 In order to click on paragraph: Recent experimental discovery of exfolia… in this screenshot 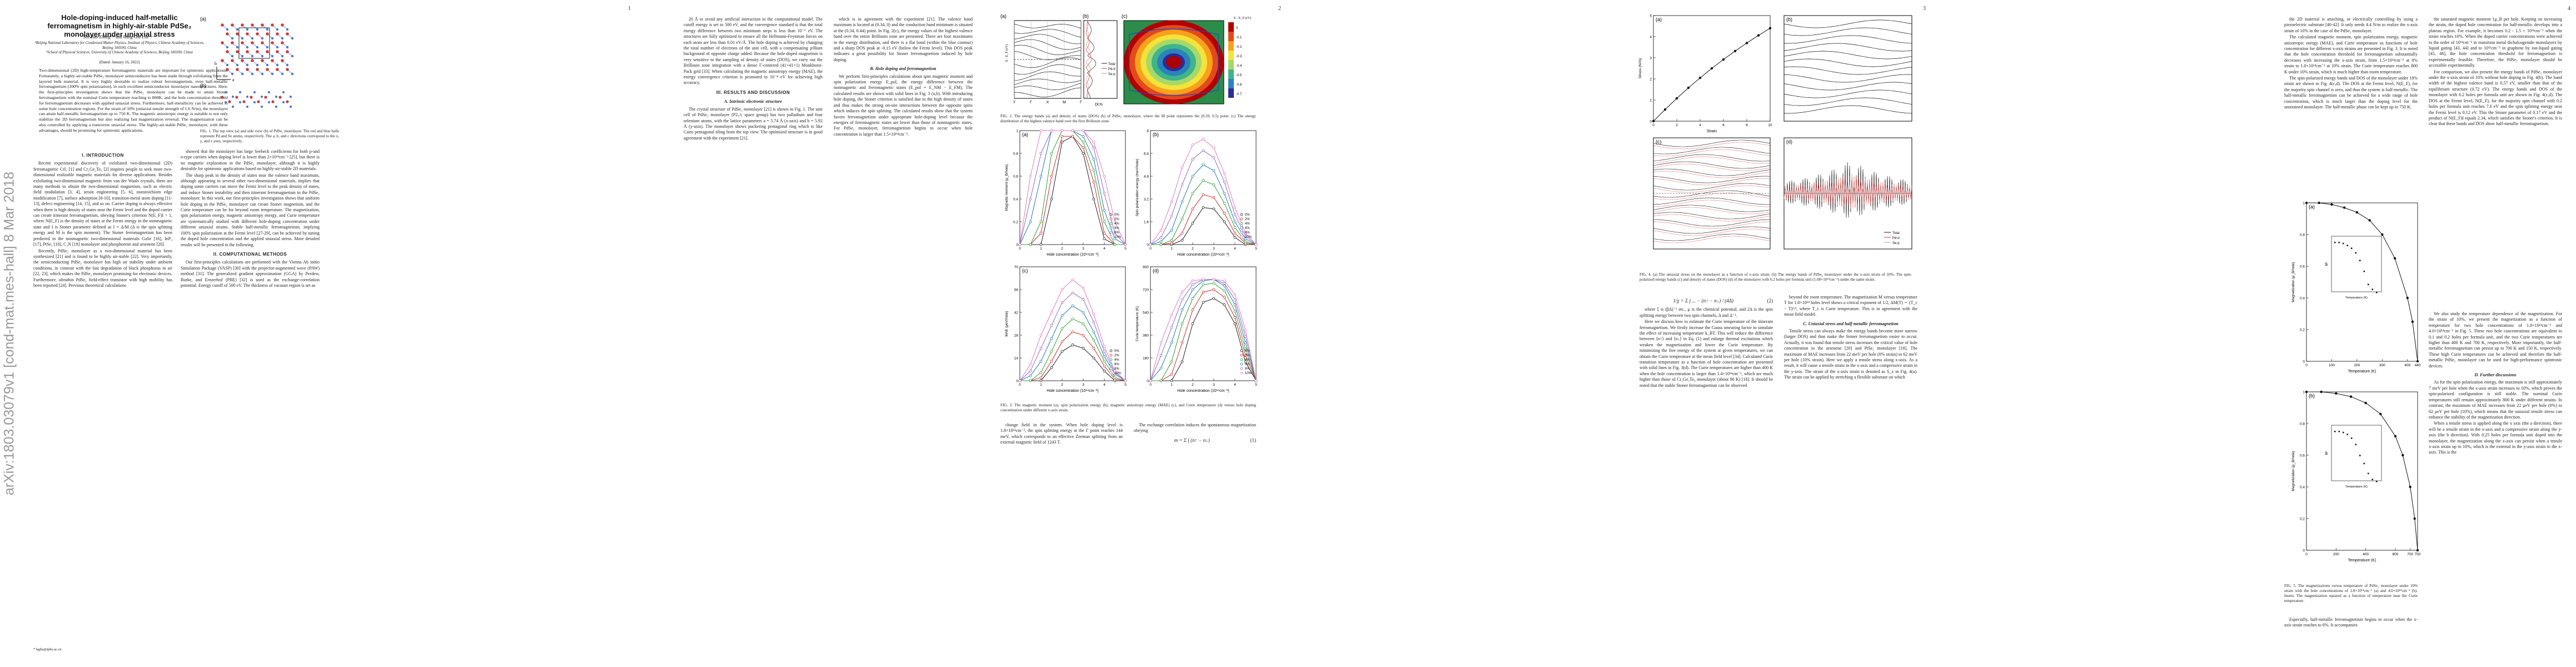, I will do `click(102, 204)`.